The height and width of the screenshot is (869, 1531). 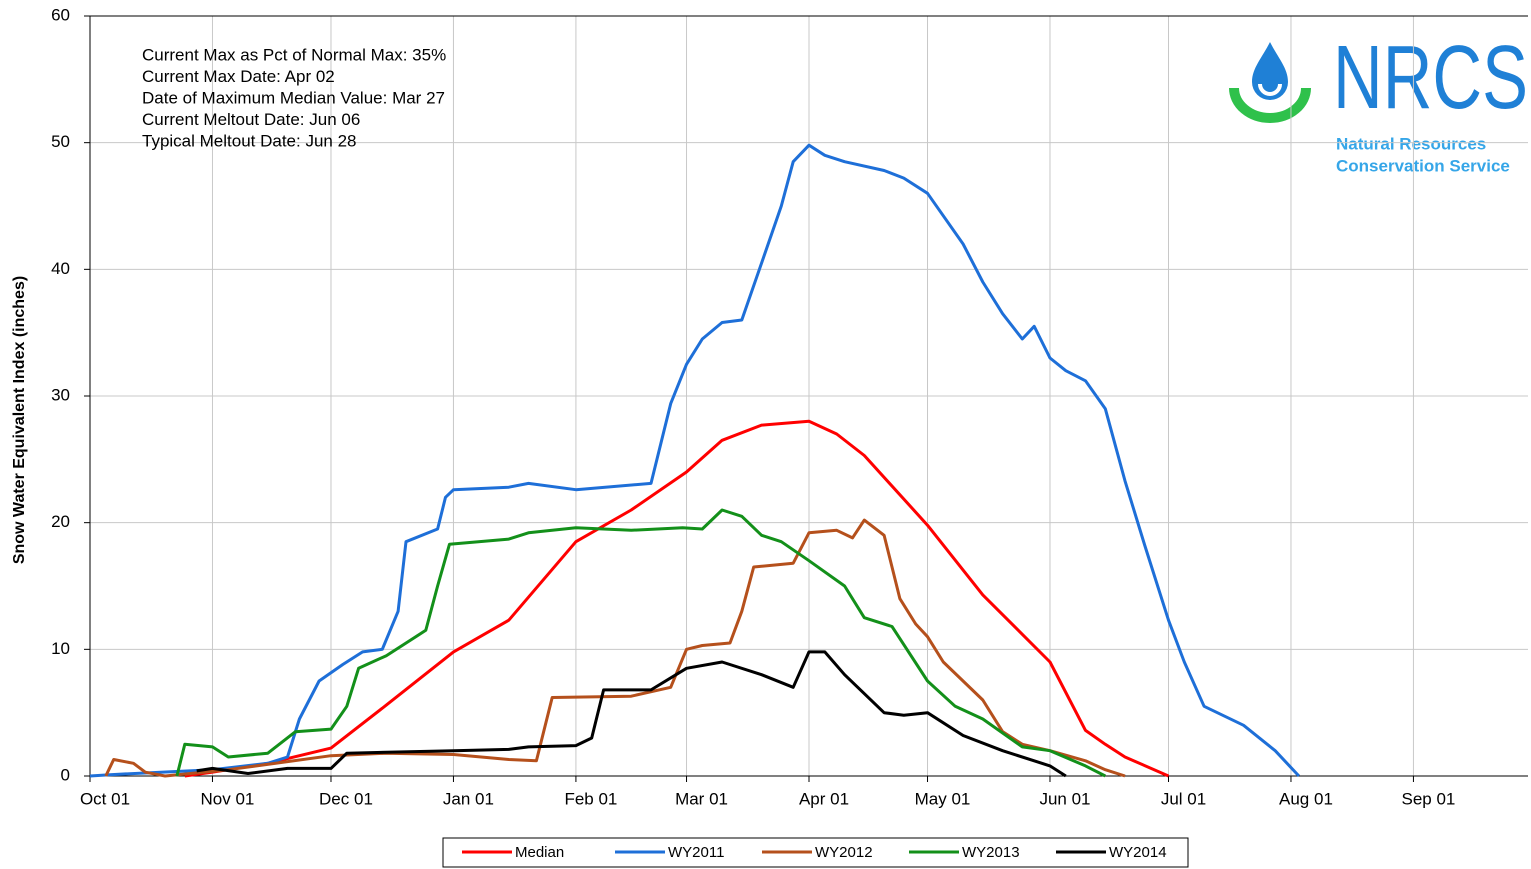 I want to click on y-tick-label: 50, so click(x=60, y=141).